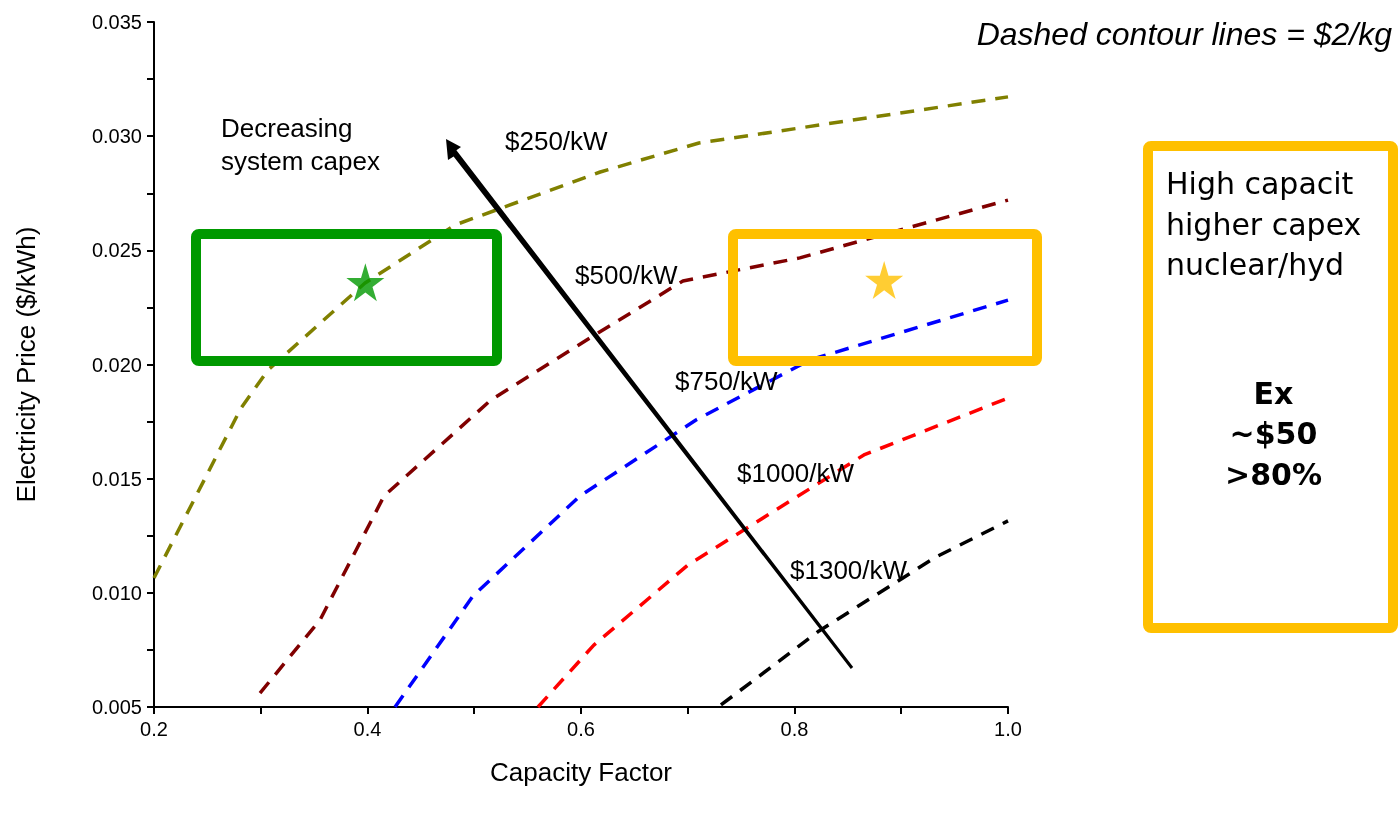  What do you see at coordinates (581, 729) in the screenshot?
I see `x-tick-label: 0.6` at bounding box center [581, 729].